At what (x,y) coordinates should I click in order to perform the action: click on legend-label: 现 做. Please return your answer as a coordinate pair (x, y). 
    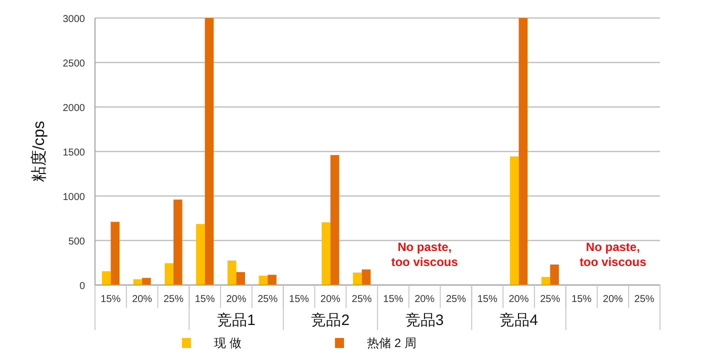
    Looking at the image, I should click on (228, 343).